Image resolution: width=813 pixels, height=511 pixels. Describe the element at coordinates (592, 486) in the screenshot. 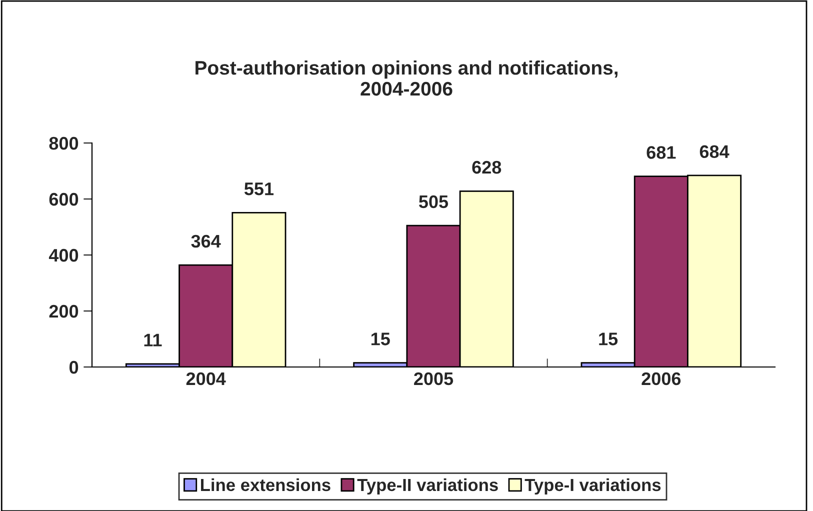

I see `legend-label: Type-I variations` at that location.